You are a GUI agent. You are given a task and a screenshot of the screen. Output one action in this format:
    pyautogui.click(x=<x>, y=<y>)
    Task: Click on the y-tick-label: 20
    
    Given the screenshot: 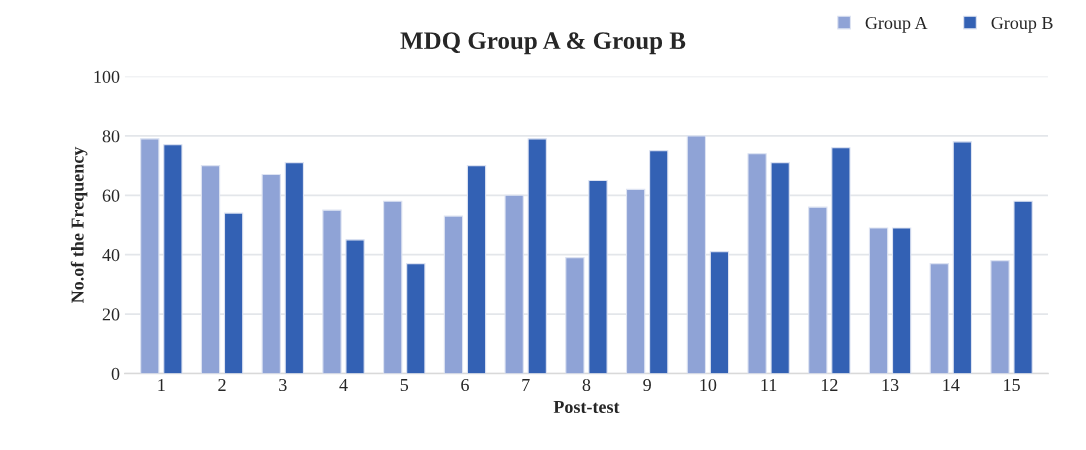 What is the action you would take?
    pyautogui.click(x=111, y=314)
    